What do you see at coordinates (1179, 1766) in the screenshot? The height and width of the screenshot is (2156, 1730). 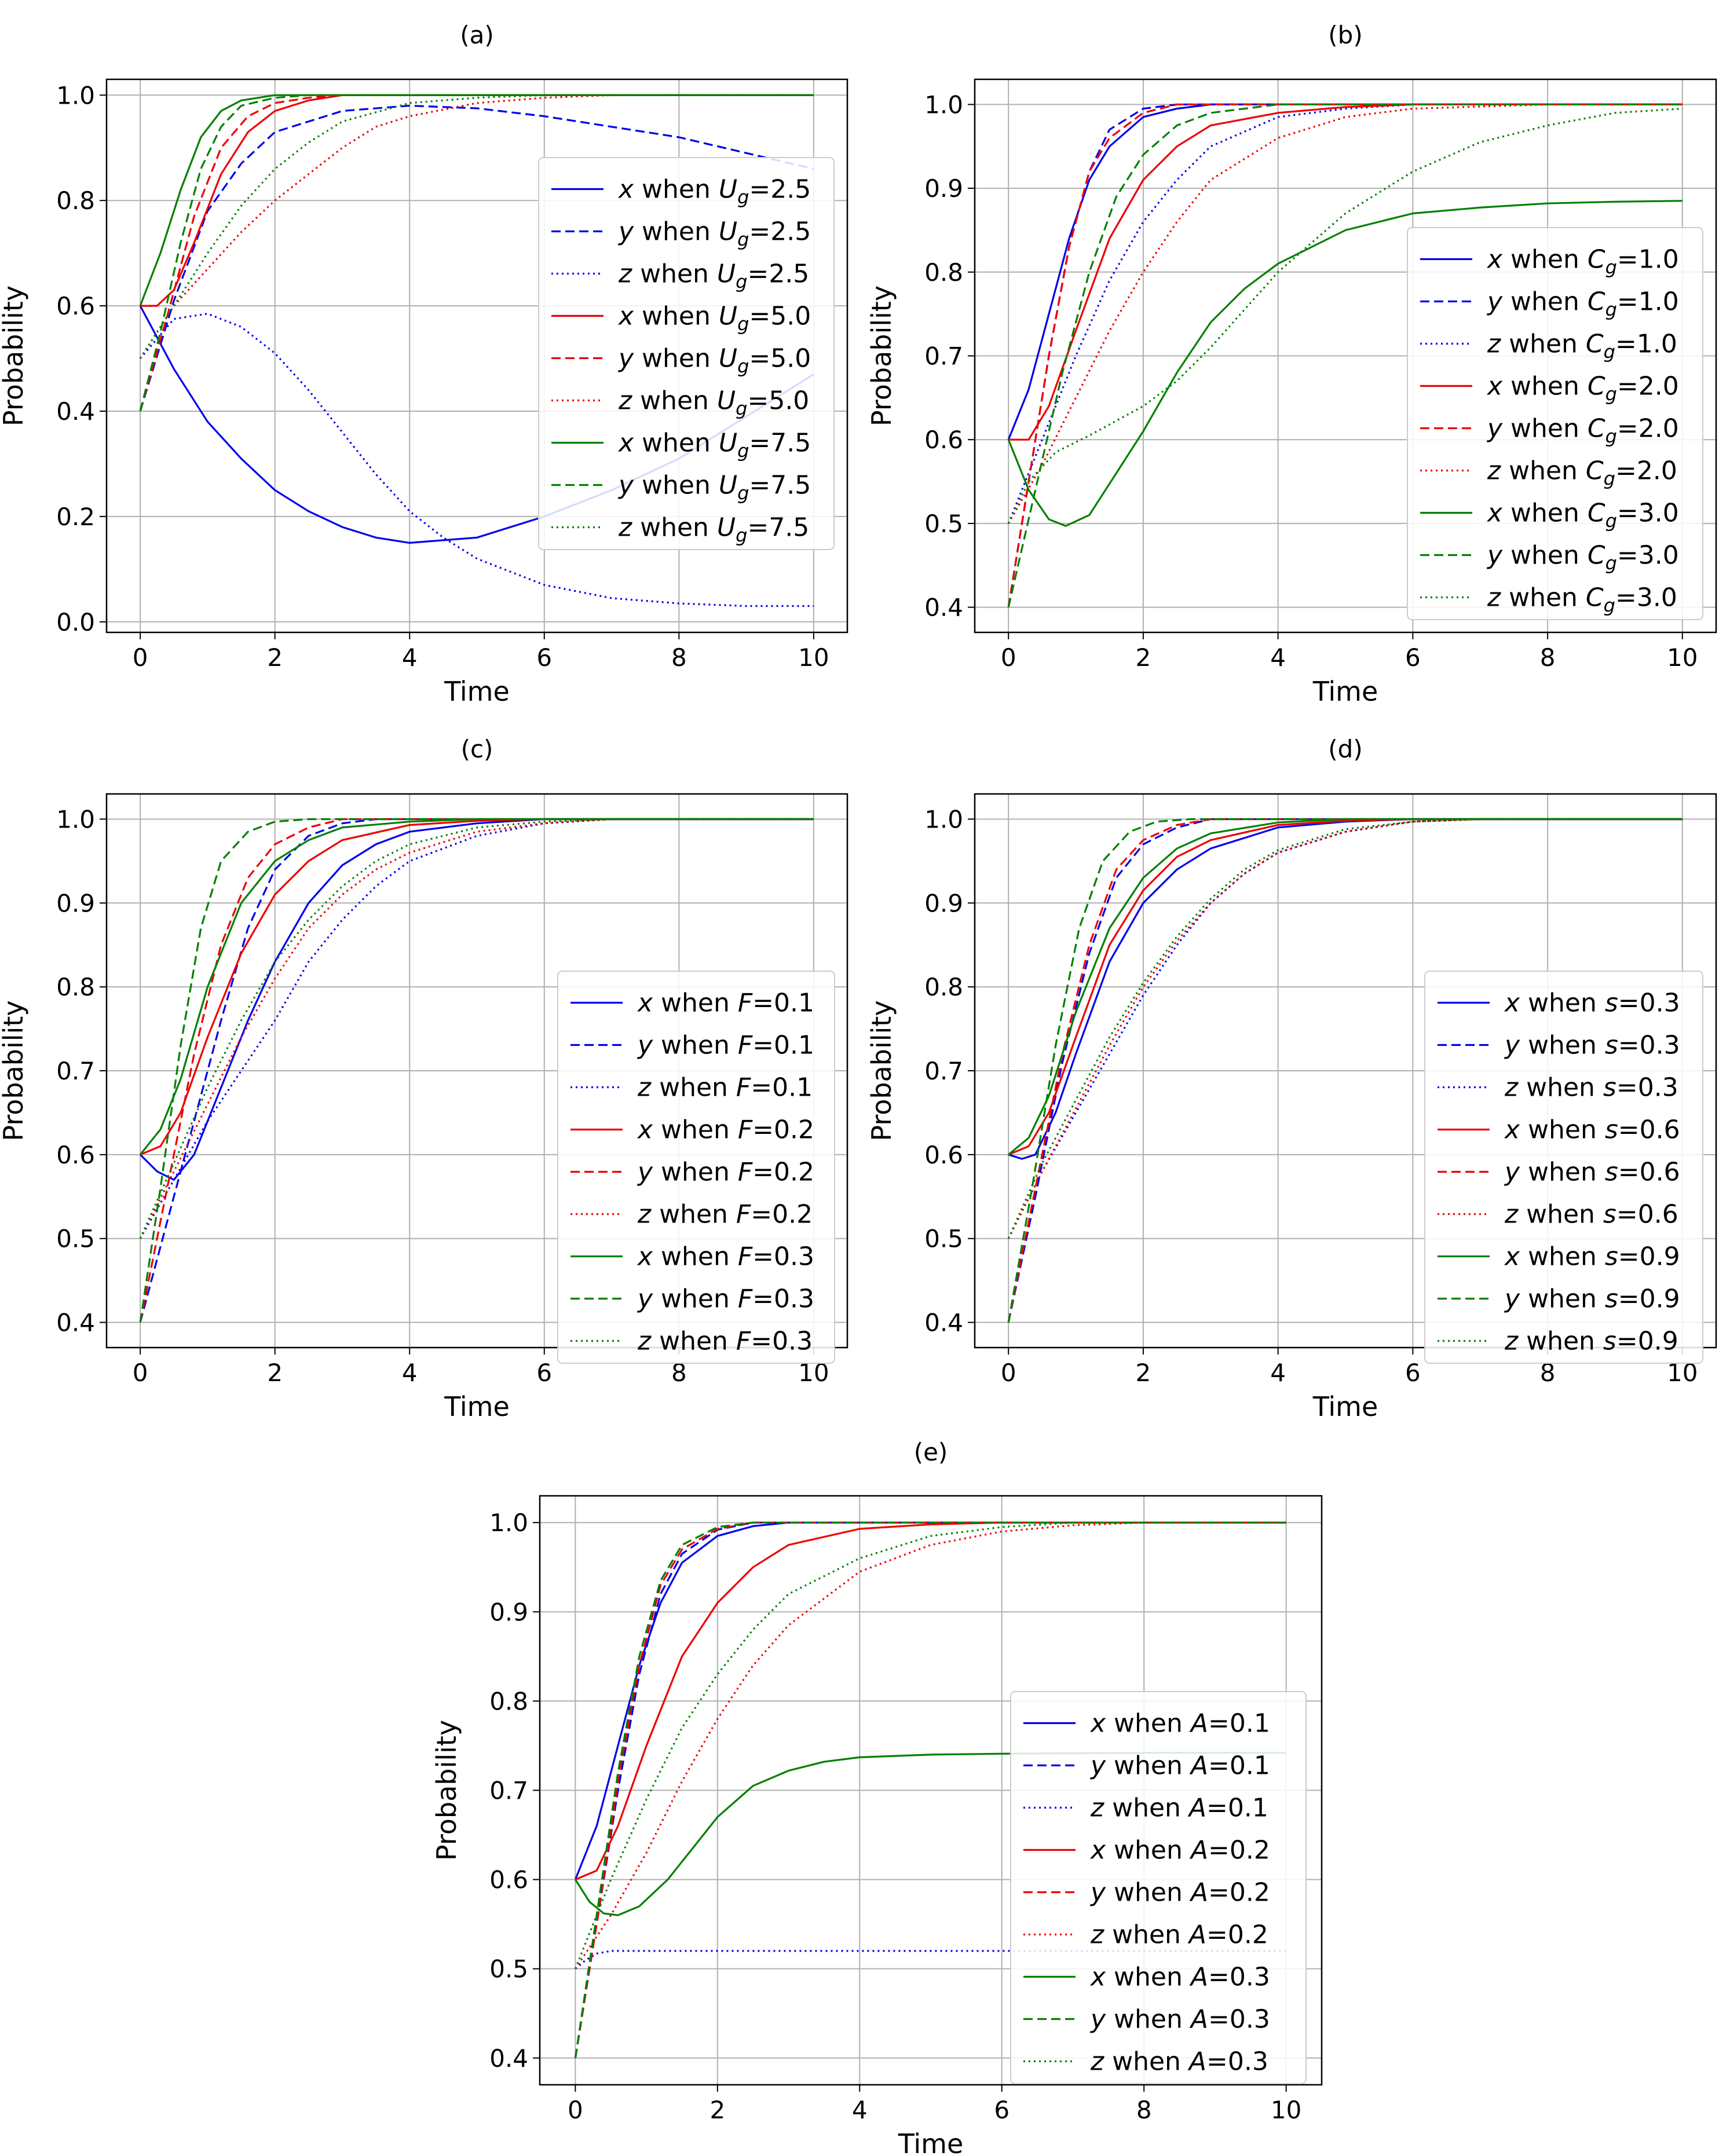 I see `legend-entry: y when A=0.1` at bounding box center [1179, 1766].